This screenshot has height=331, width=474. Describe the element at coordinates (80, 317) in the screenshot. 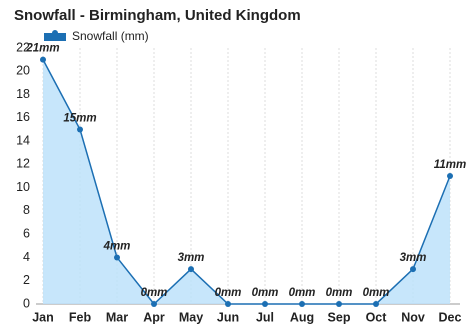

I see `x-tick-label: Feb` at that location.